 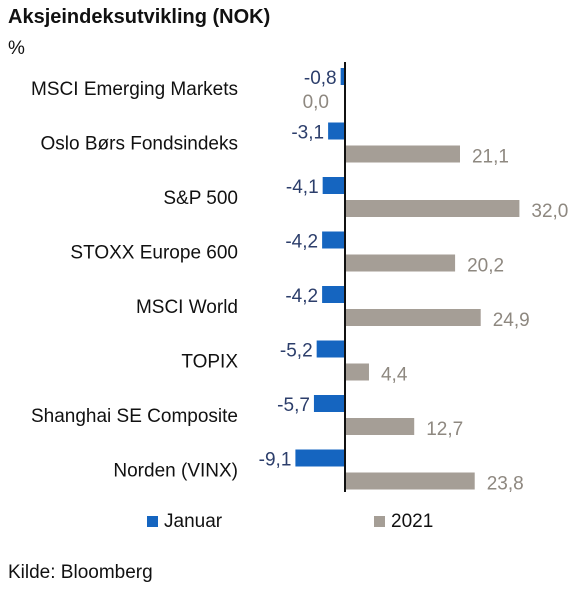 I want to click on category-label: MSCI World, so click(x=187, y=307).